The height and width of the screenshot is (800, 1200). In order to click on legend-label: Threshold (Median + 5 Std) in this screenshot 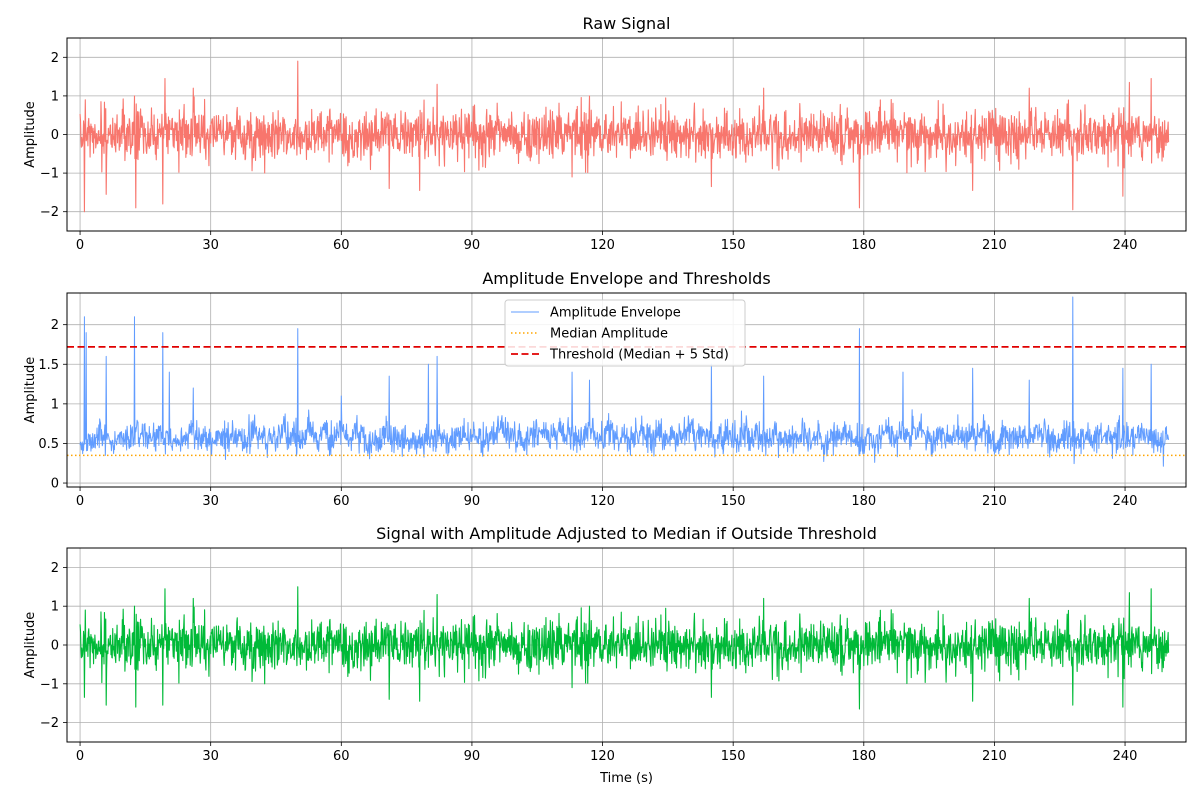, I will do `click(639, 355)`.